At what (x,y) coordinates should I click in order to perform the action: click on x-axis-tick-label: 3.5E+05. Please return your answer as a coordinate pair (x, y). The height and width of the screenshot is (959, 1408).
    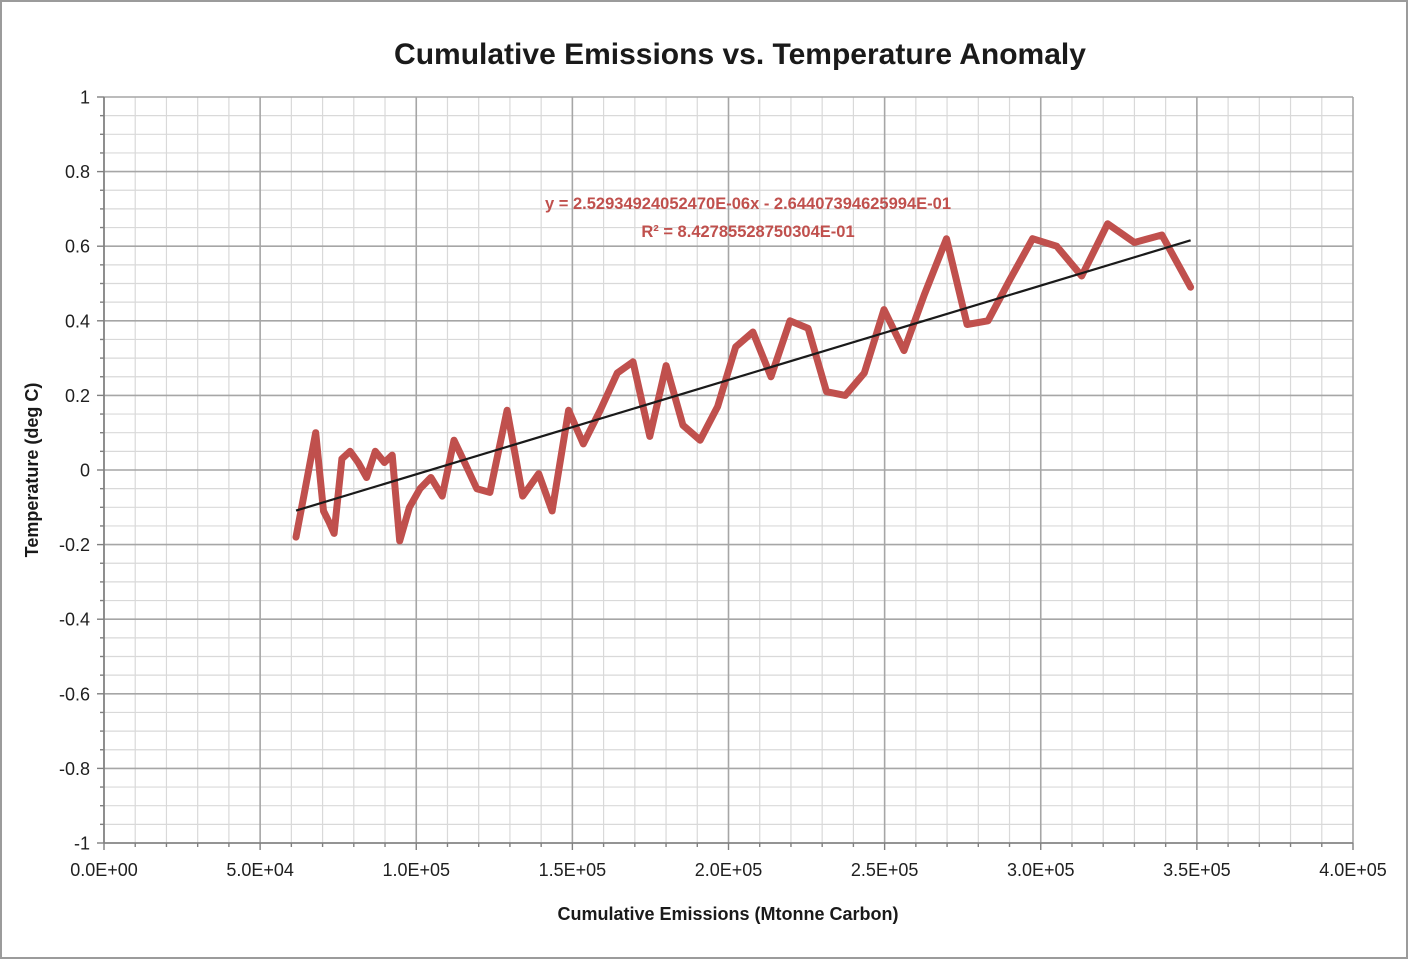
    Looking at the image, I should click on (1197, 870).